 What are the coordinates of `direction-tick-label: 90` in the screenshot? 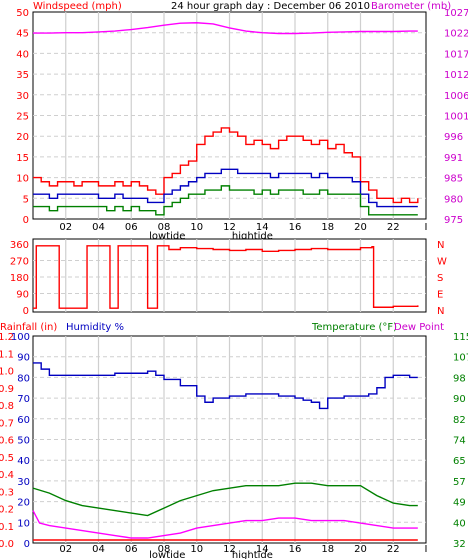 It's located at (22, 295).